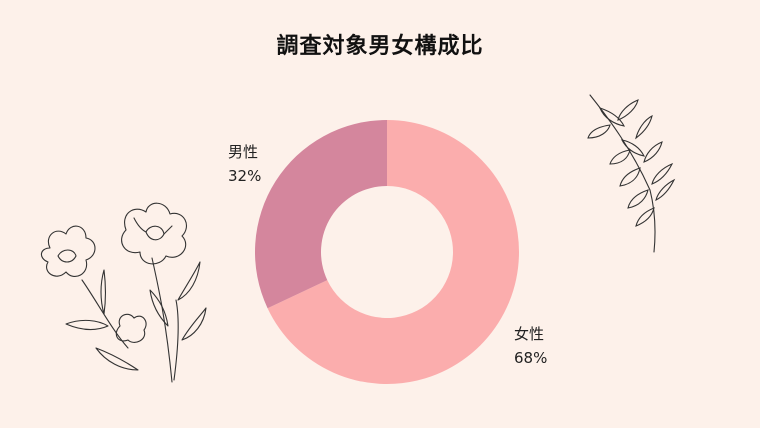 Image resolution: width=760 pixels, height=428 pixels. Describe the element at coordinates (530, 346) in the screenshot. I see `slice-label-female: 女性 68%` at that location.